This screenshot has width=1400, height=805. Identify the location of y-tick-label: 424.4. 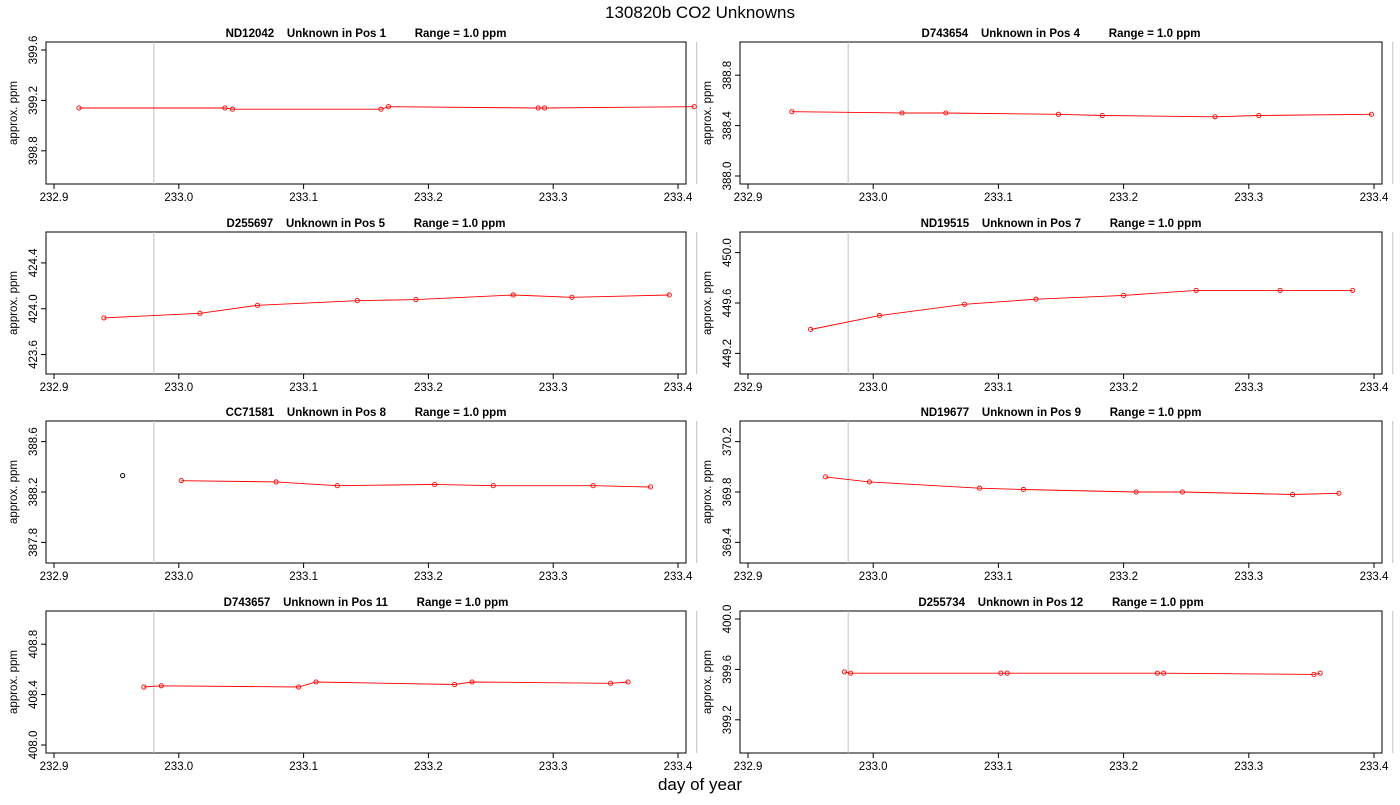
(34, 262).